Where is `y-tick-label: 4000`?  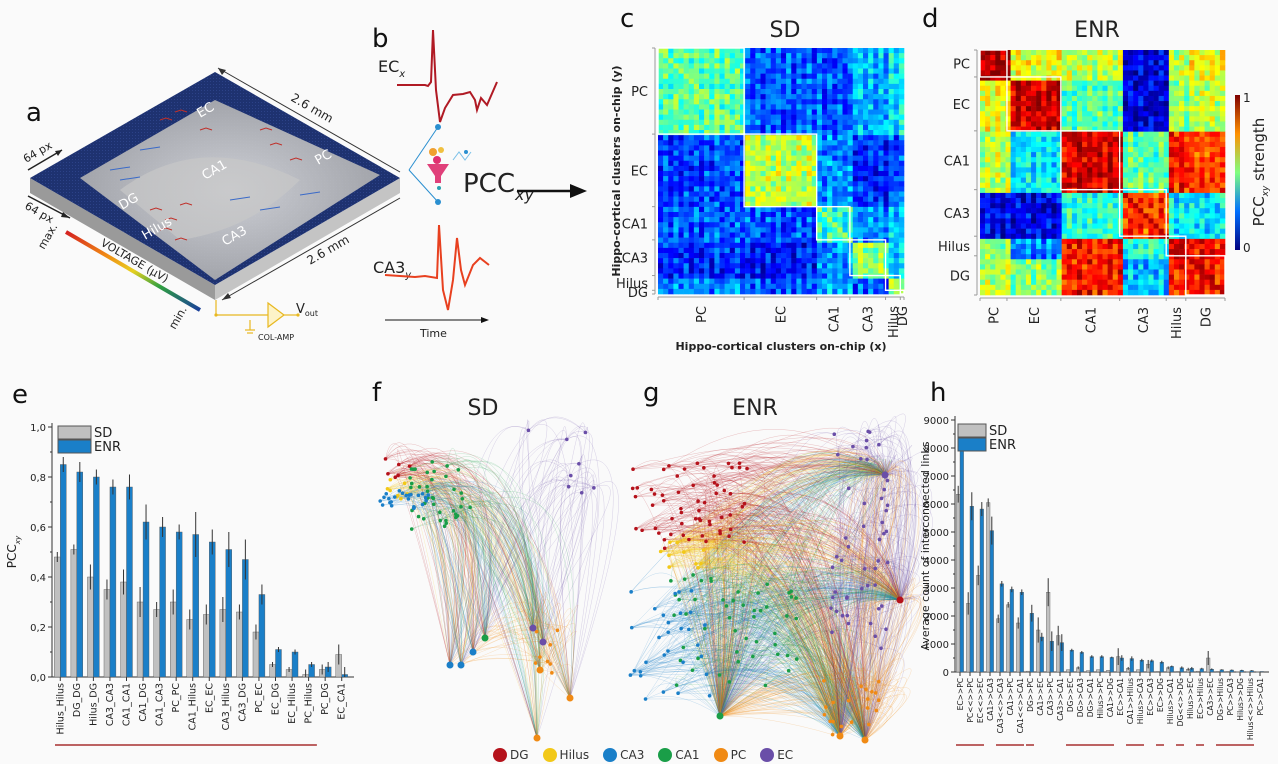 y-tick-label: 4000 is located at coordinates (936, 561).